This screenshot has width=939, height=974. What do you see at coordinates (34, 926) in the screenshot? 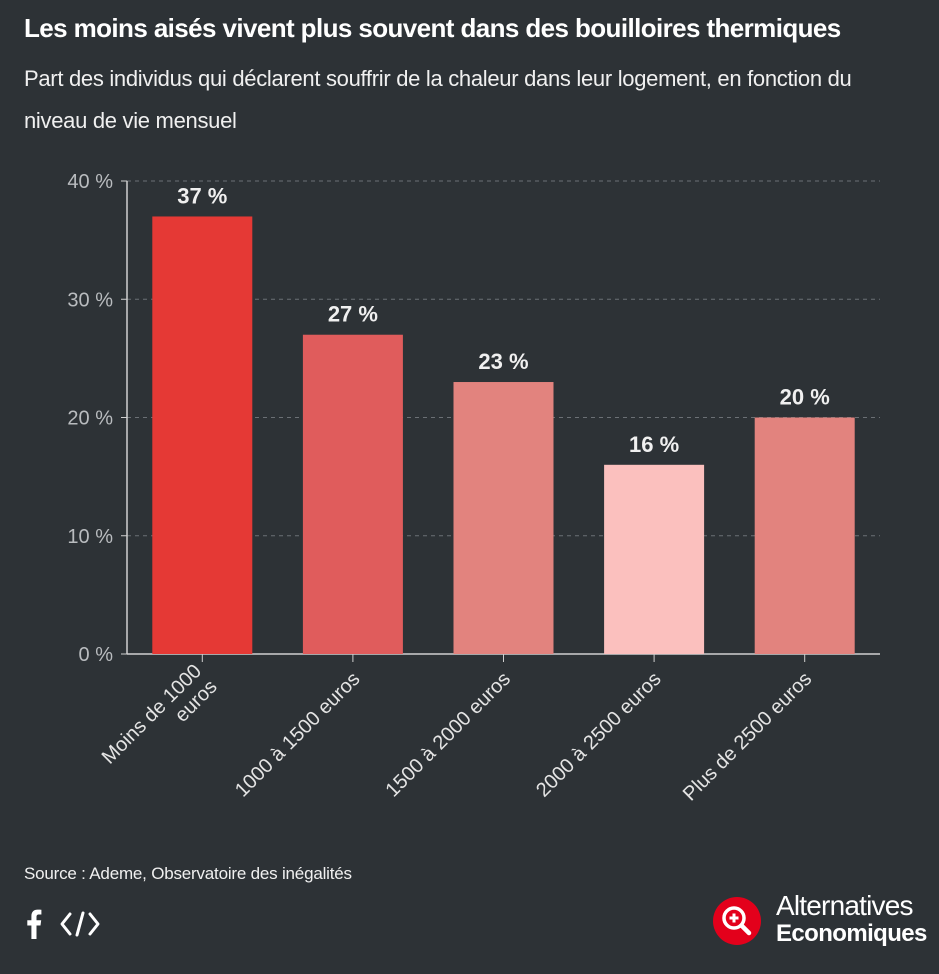
I see `facebook-icon` at bounding box center [34, 926].